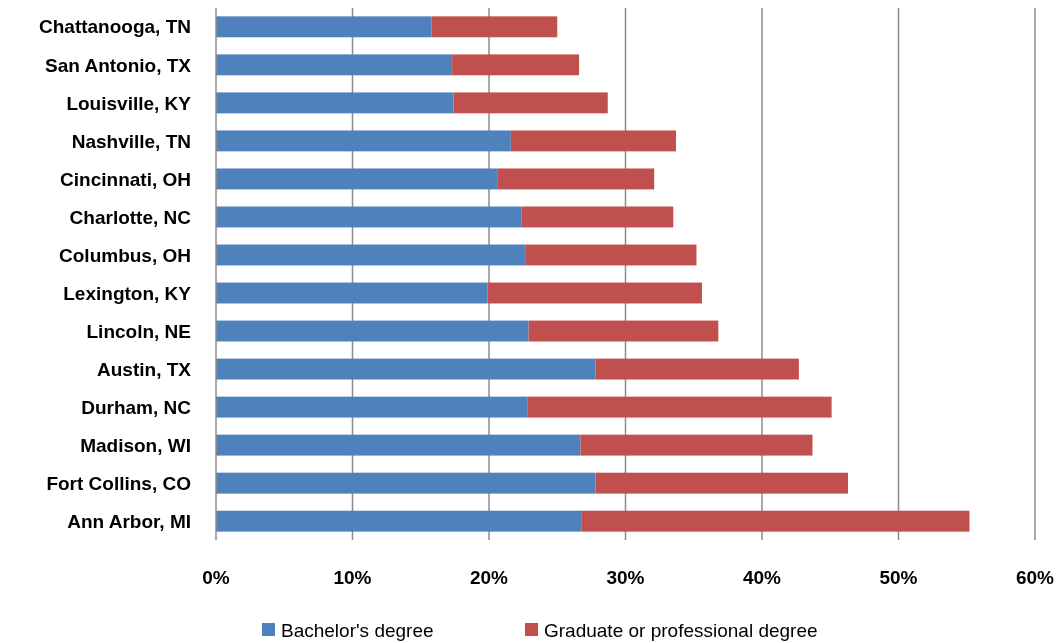  What do you see at coordinates (144, 369) in the screenshot?
I see `y-tick-label: Austin, TX` at bounding box center [144, 369].